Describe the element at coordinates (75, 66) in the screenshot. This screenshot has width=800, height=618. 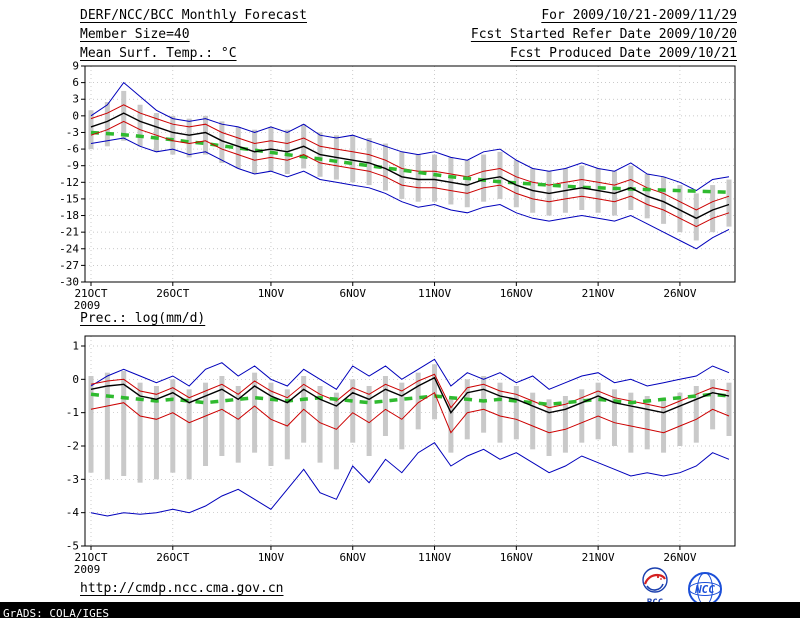
I see `svg-text: 9` at that location.